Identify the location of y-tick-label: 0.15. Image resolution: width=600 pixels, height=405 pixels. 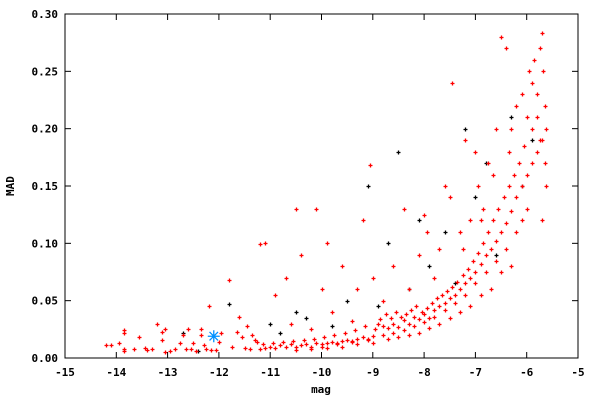
(45, 186).